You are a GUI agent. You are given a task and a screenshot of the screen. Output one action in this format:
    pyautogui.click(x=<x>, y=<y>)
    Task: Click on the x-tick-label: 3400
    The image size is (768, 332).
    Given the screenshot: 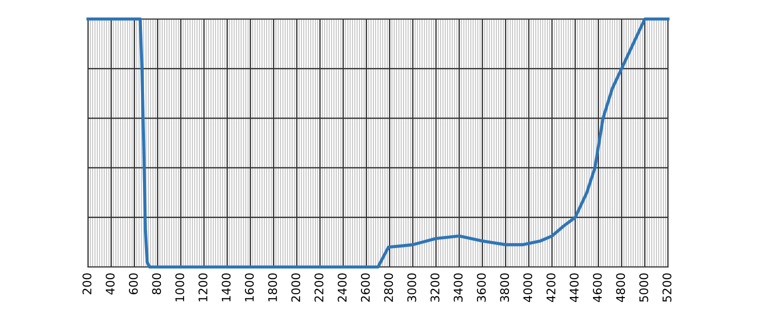 What is the action you would take?
    pyautogui.click(x=458, y=287)
    